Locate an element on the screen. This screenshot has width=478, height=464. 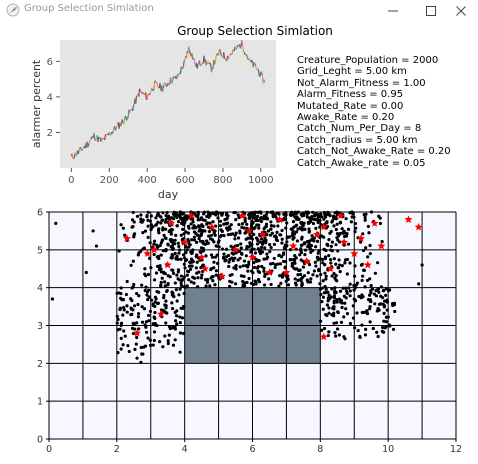
parameter-line: Awake_Rate = 0.20 is located at coordinates (346, 118).